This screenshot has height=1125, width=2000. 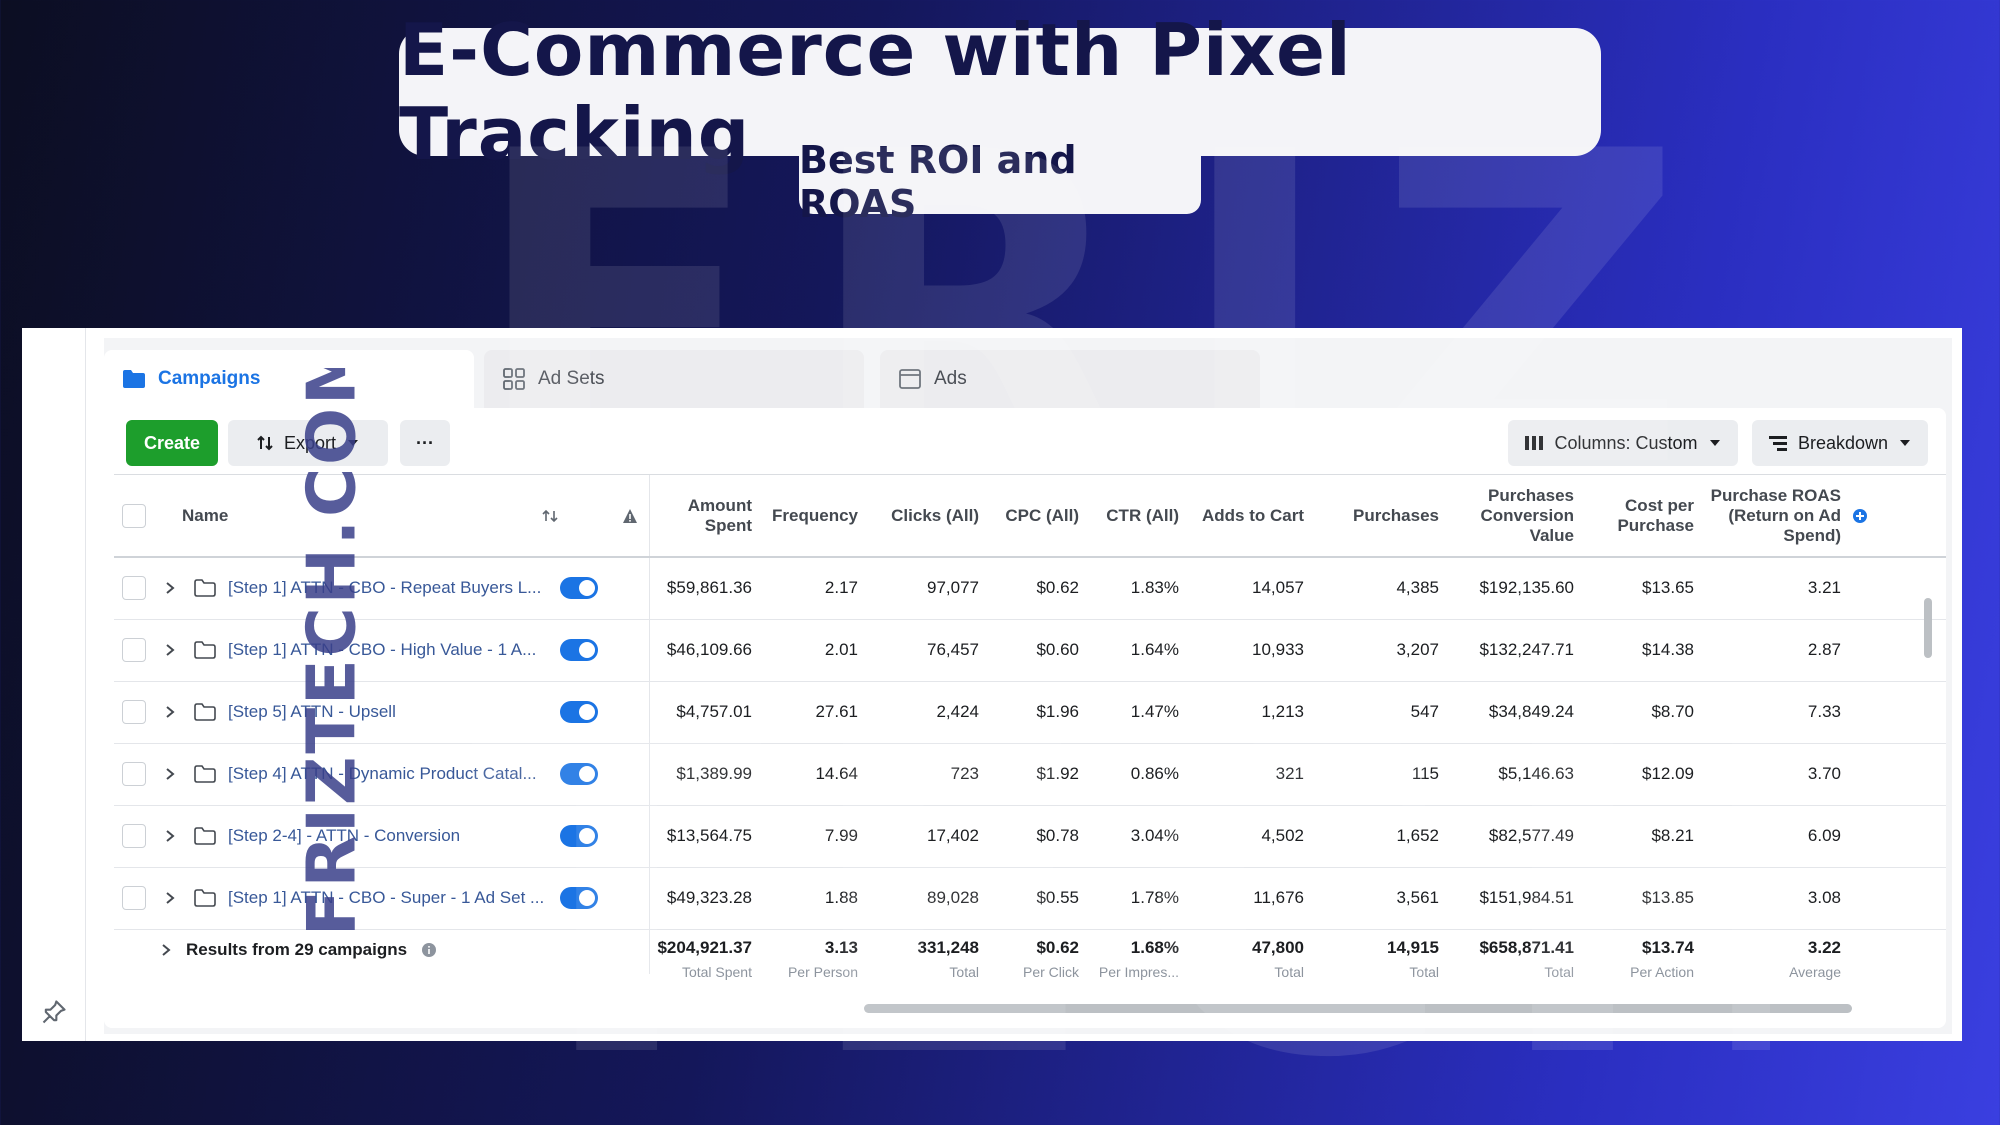 I want to click on vertical-scrollbar, so click(x=1928, y=628).